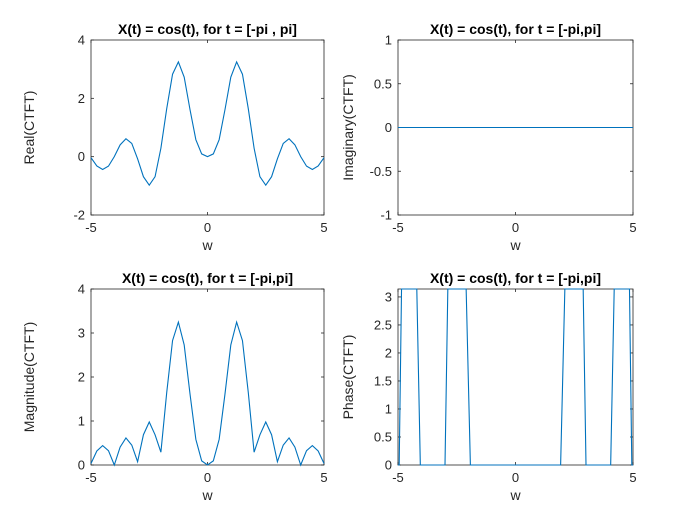 The image size is (700, 525). What do you see at coordinates (348, 127) in the screenshot?
I see `y-axis-label: Imaginary(CTFT)` at bounding box center [348, 127].